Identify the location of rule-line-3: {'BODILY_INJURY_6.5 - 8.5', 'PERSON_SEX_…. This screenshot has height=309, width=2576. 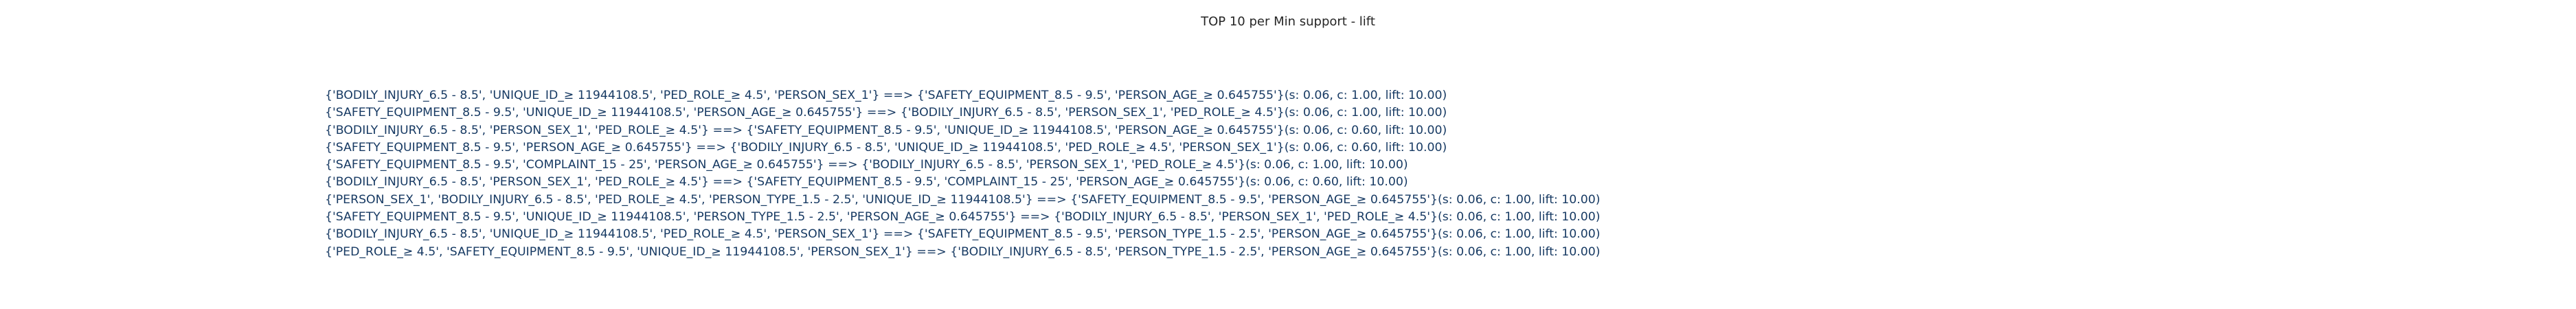
(886, 130).